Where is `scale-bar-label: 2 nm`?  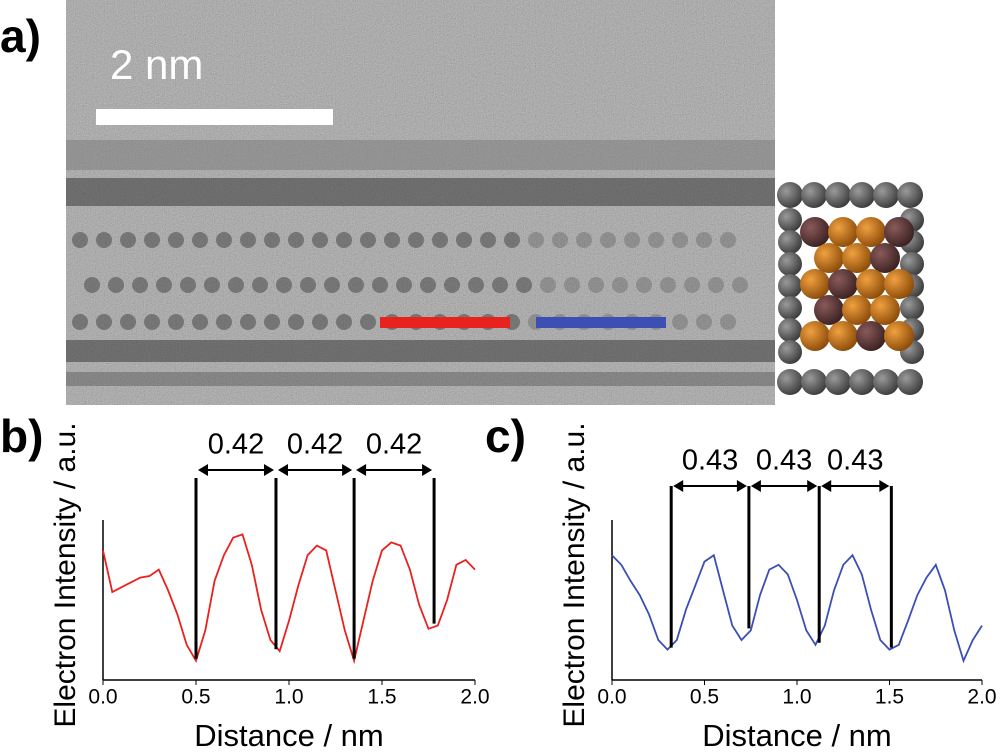
scale-bar-label: 2 nm is located at coordinates (156, 64).